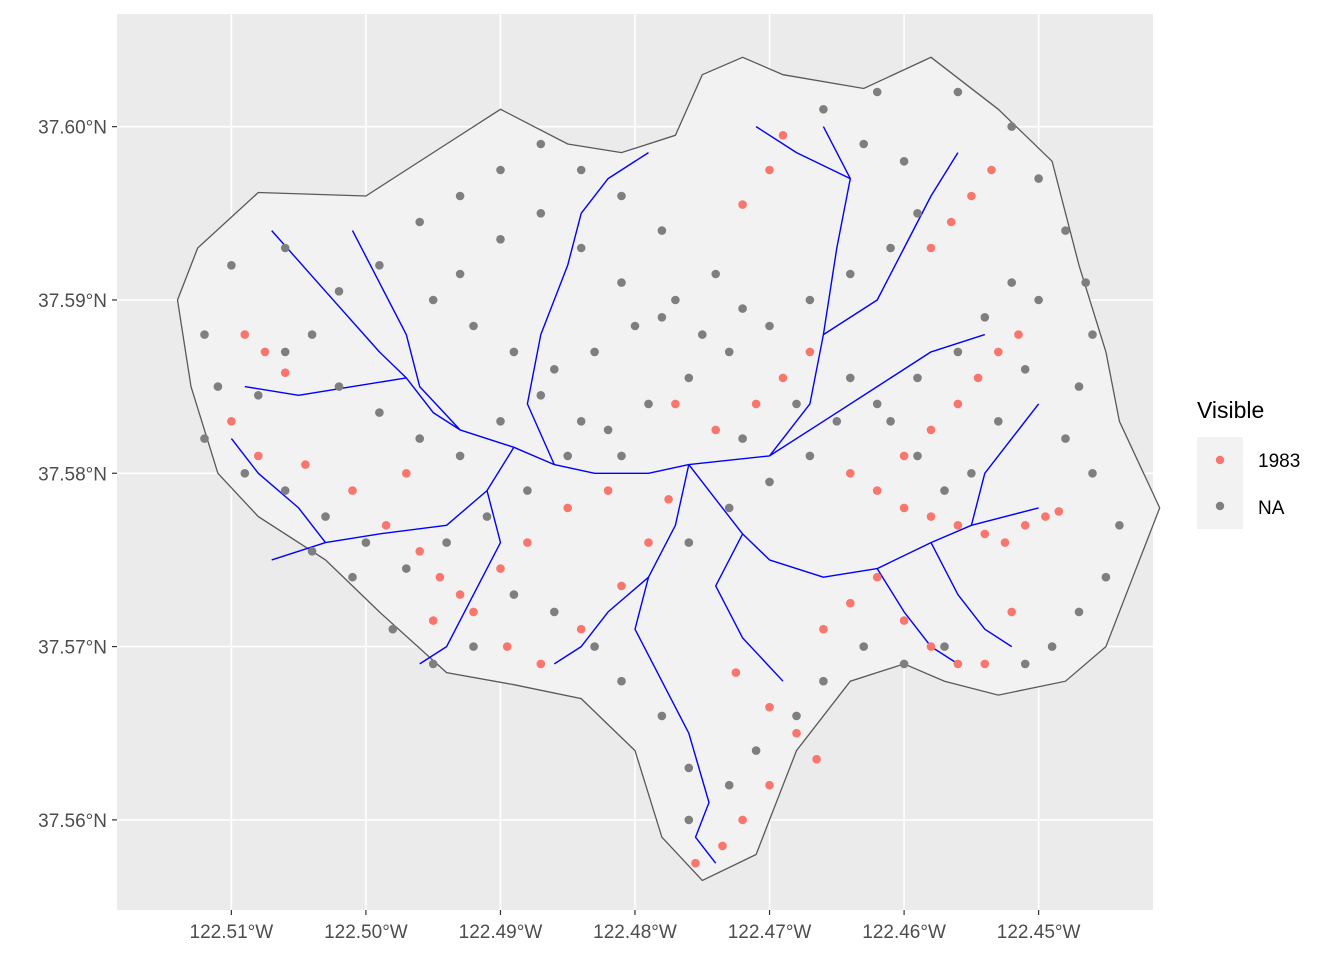 Image resolution: width=1344 pixels, height=960 pixels. Describe the element at coordinates (904, 932) in the screenshot. I see `x-tick-label-5: 122.46°W` at that location.